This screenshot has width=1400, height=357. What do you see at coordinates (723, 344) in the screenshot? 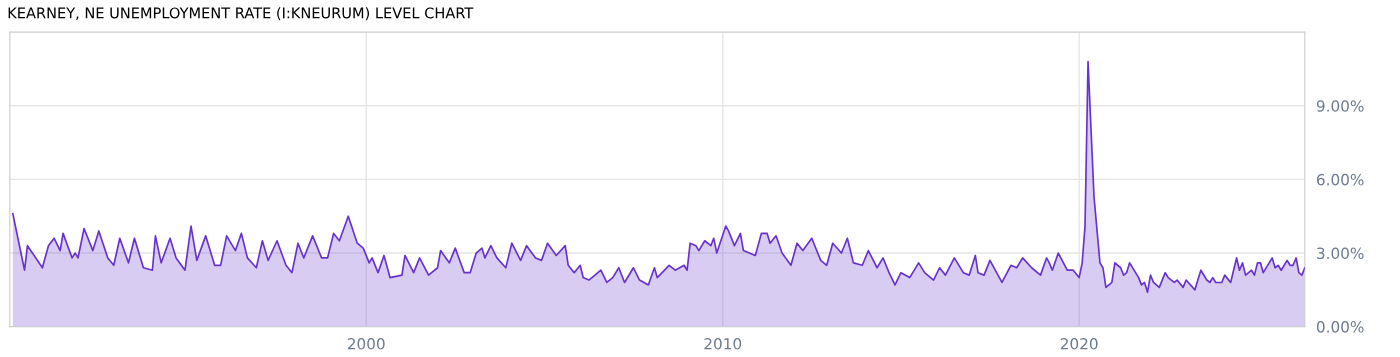
I see `x-tick-label: 2010` at bounding box center [723, 344].